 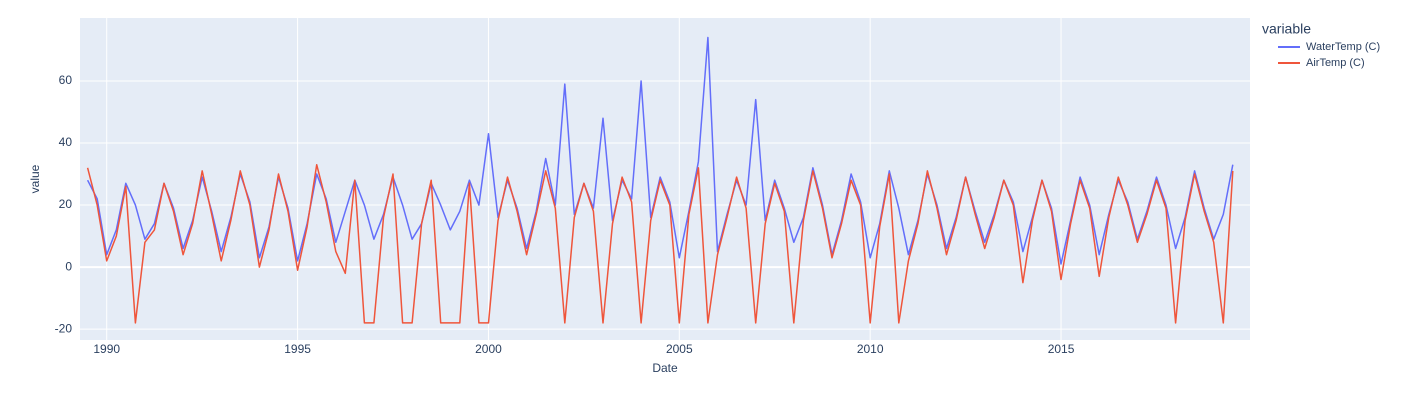 I want to click on legend-label: WaterTemp (C), so click(x=1343, y=47).